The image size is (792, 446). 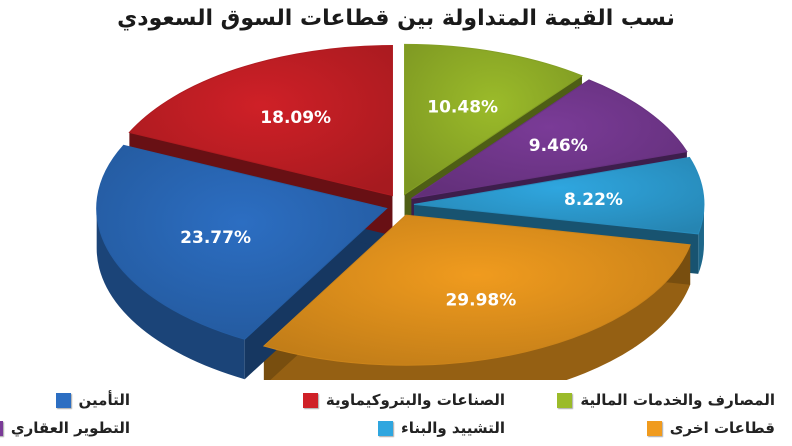 I want to click on legend-label-0: التأمين, so click(x=104, y=400).